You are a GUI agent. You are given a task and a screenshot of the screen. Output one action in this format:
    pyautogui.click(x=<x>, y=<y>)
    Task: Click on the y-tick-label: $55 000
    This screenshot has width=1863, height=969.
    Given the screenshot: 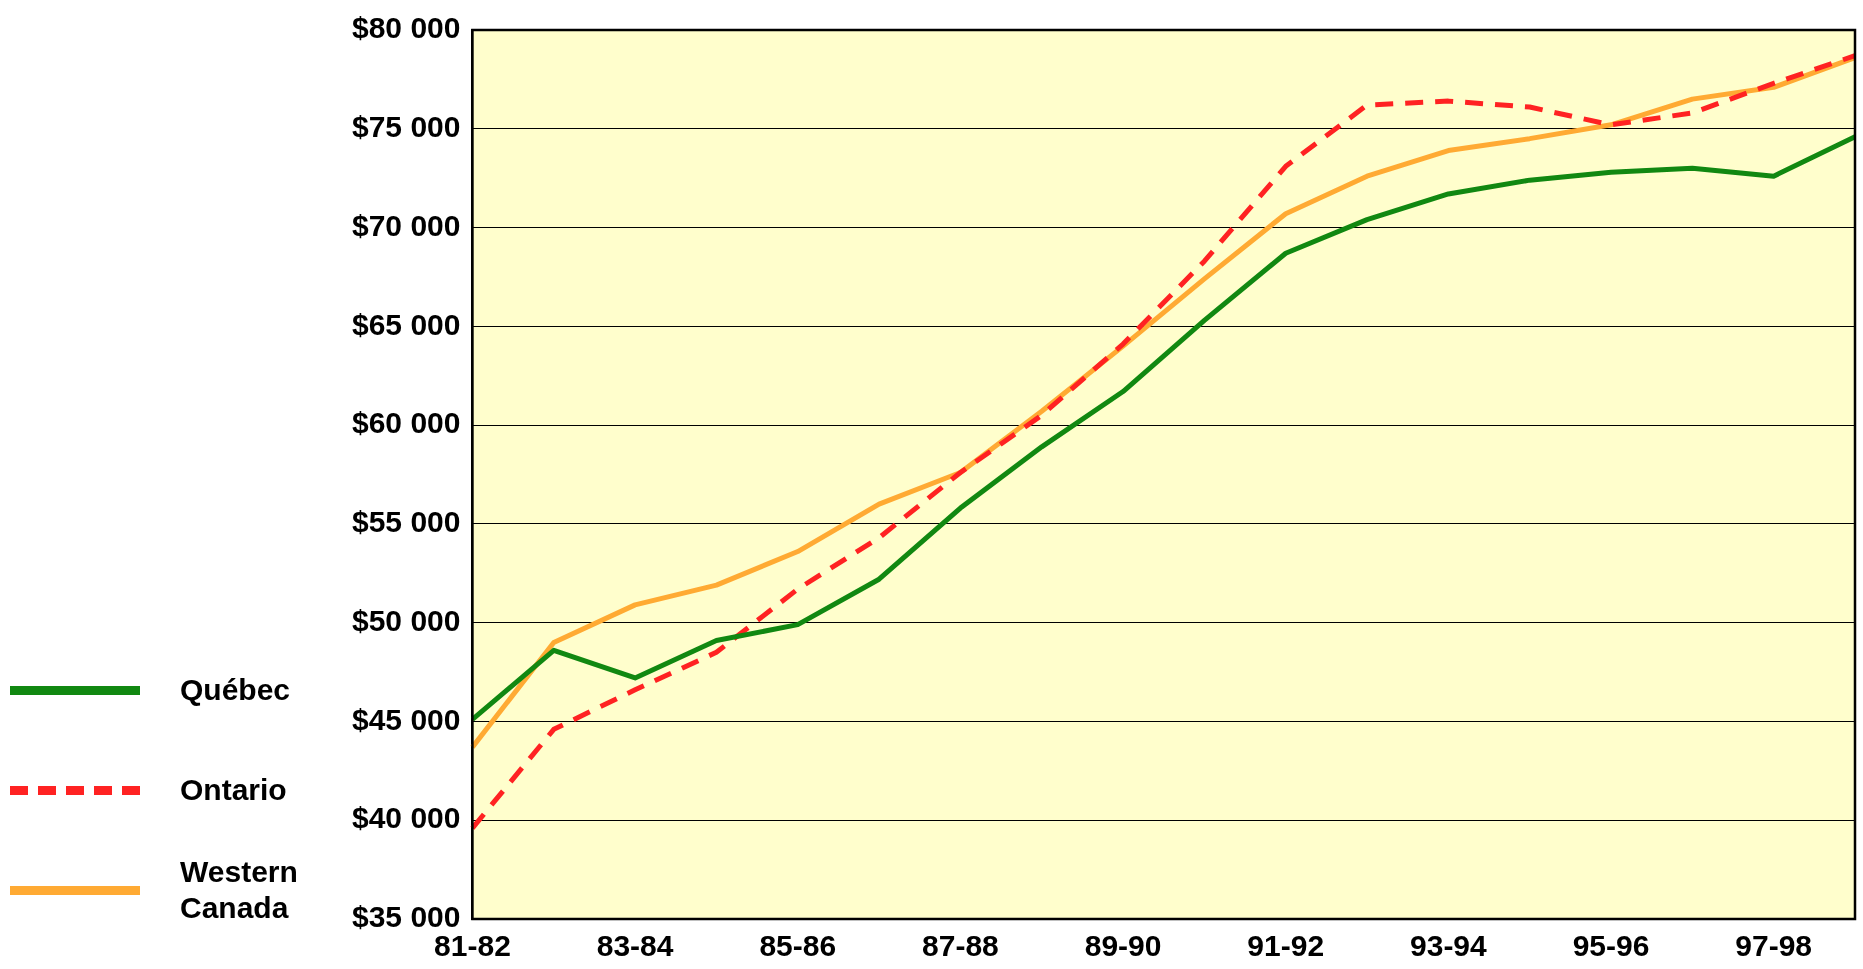 What is the action you would take?
    pyautogui.click(x=406, y=522)
    